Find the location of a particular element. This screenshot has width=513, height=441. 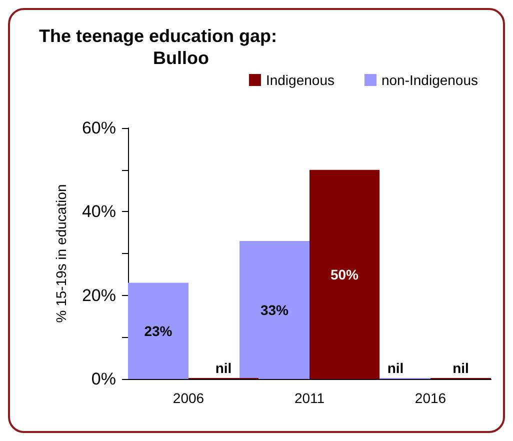

y-tick-label: 0% is located at coordinates (103, 379).